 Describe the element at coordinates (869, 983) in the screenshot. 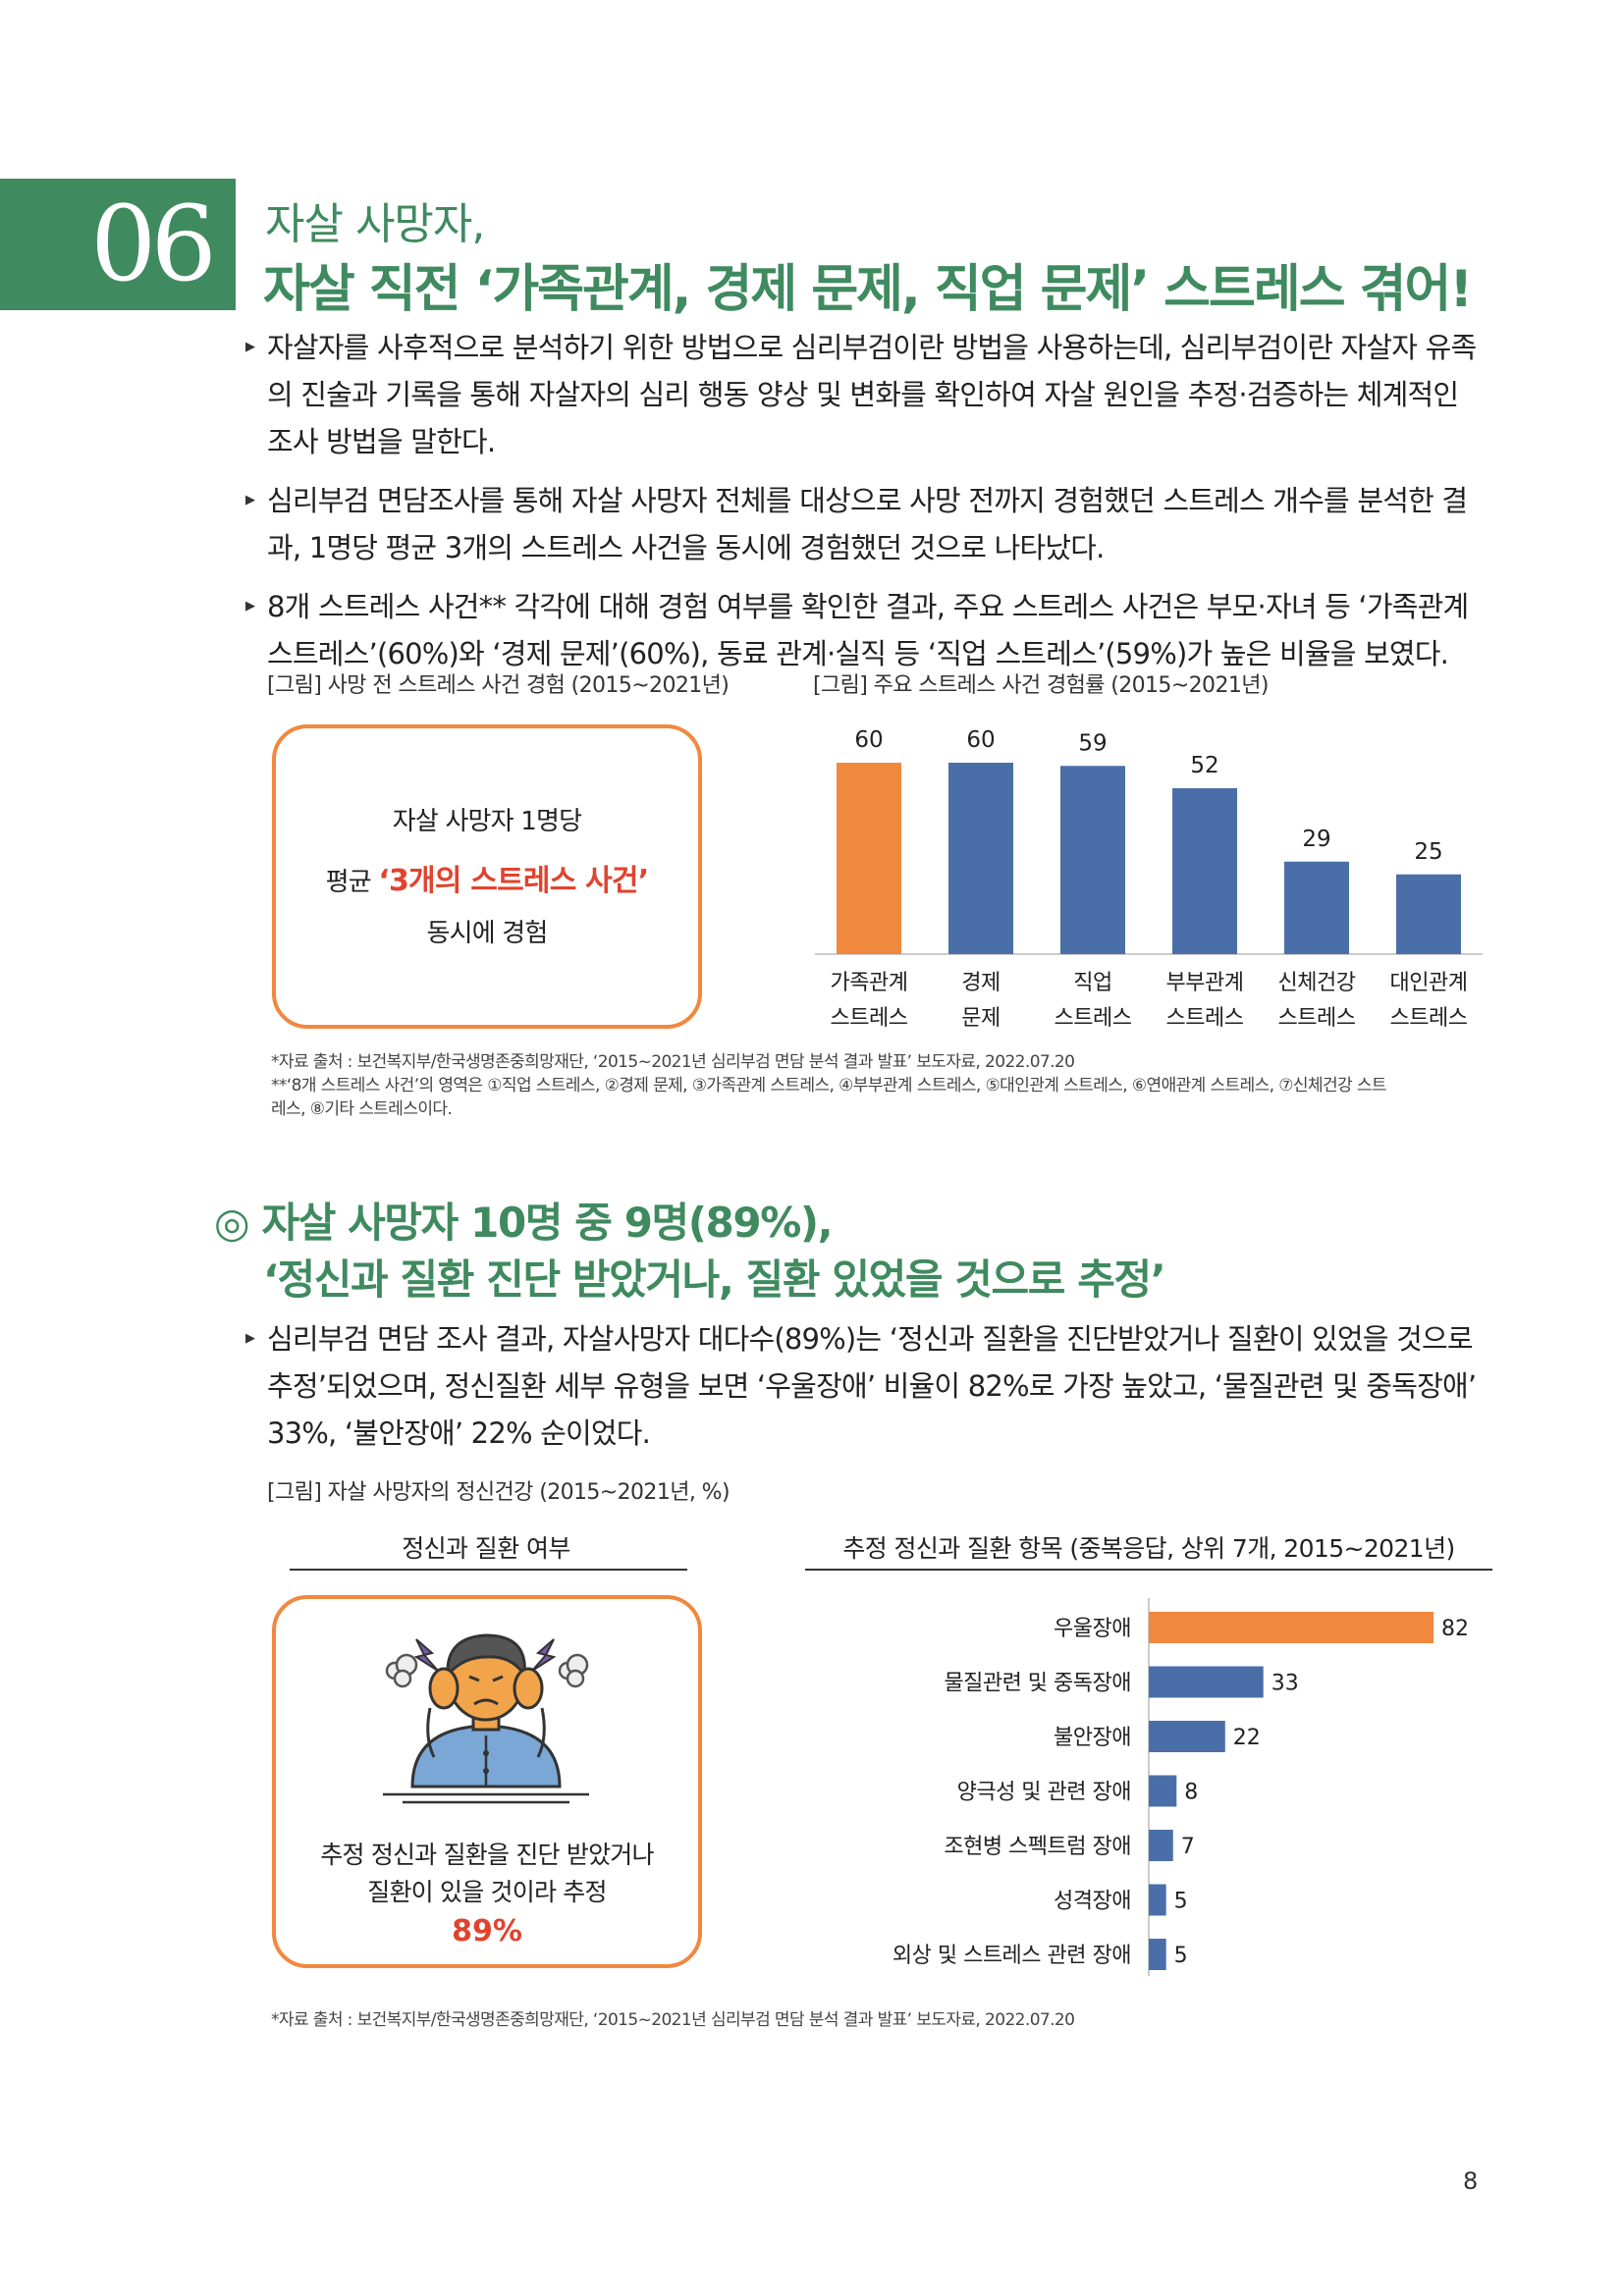

I see `x-tick-label: 가족관계` at that location.